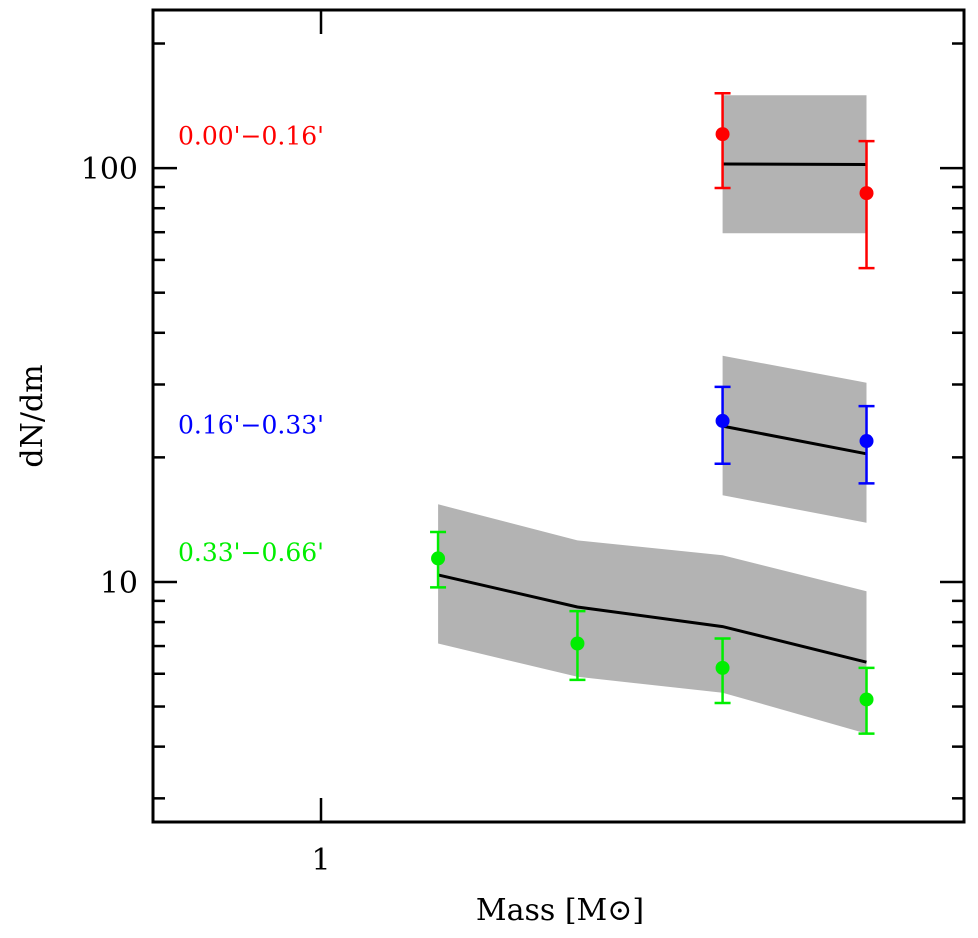 This screenshot has width=978, height=938. I want to click on series-labels: 0.00'−0.16' 0.16'−0.33' 0.33'−0.66', so click(251, 344).